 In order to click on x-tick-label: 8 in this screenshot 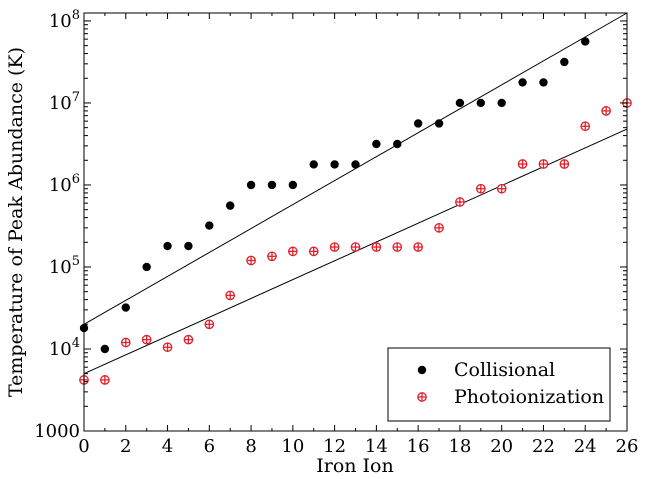, I will do `click(250, 446)`.